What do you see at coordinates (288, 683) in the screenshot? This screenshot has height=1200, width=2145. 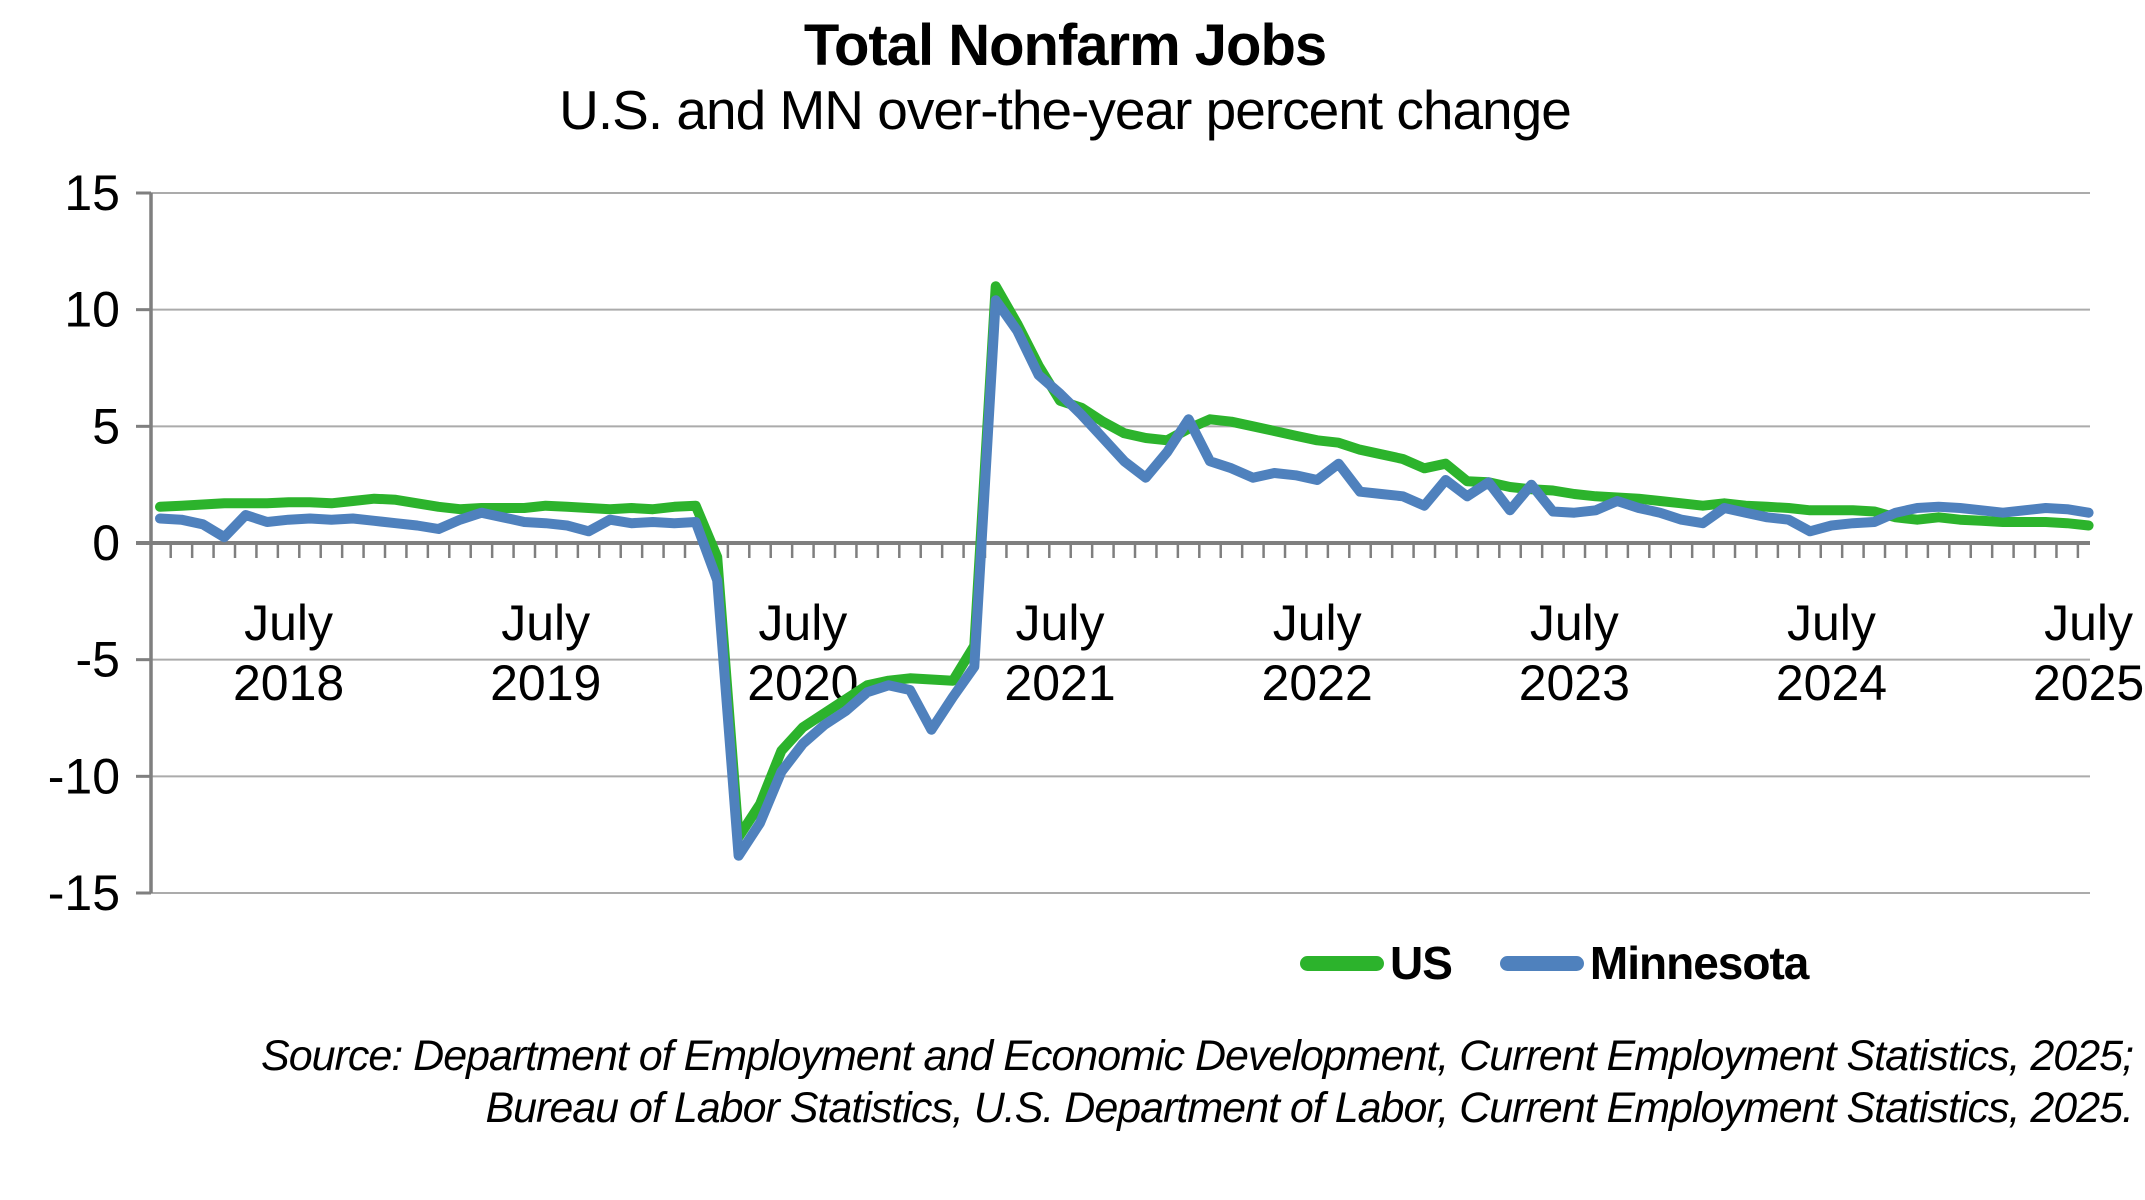 I see `x-tick-label-year: 2018` at bounding box center [288, 683].